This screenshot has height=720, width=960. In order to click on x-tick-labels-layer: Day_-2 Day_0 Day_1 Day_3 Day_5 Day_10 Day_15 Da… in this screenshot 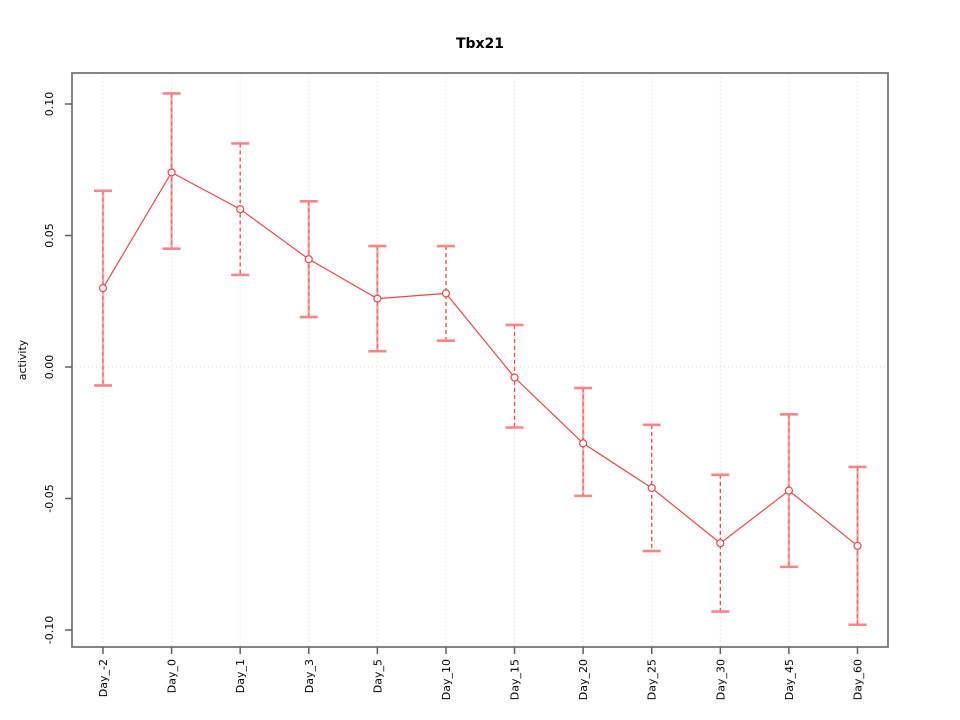, I will do `click(481, 679)`.